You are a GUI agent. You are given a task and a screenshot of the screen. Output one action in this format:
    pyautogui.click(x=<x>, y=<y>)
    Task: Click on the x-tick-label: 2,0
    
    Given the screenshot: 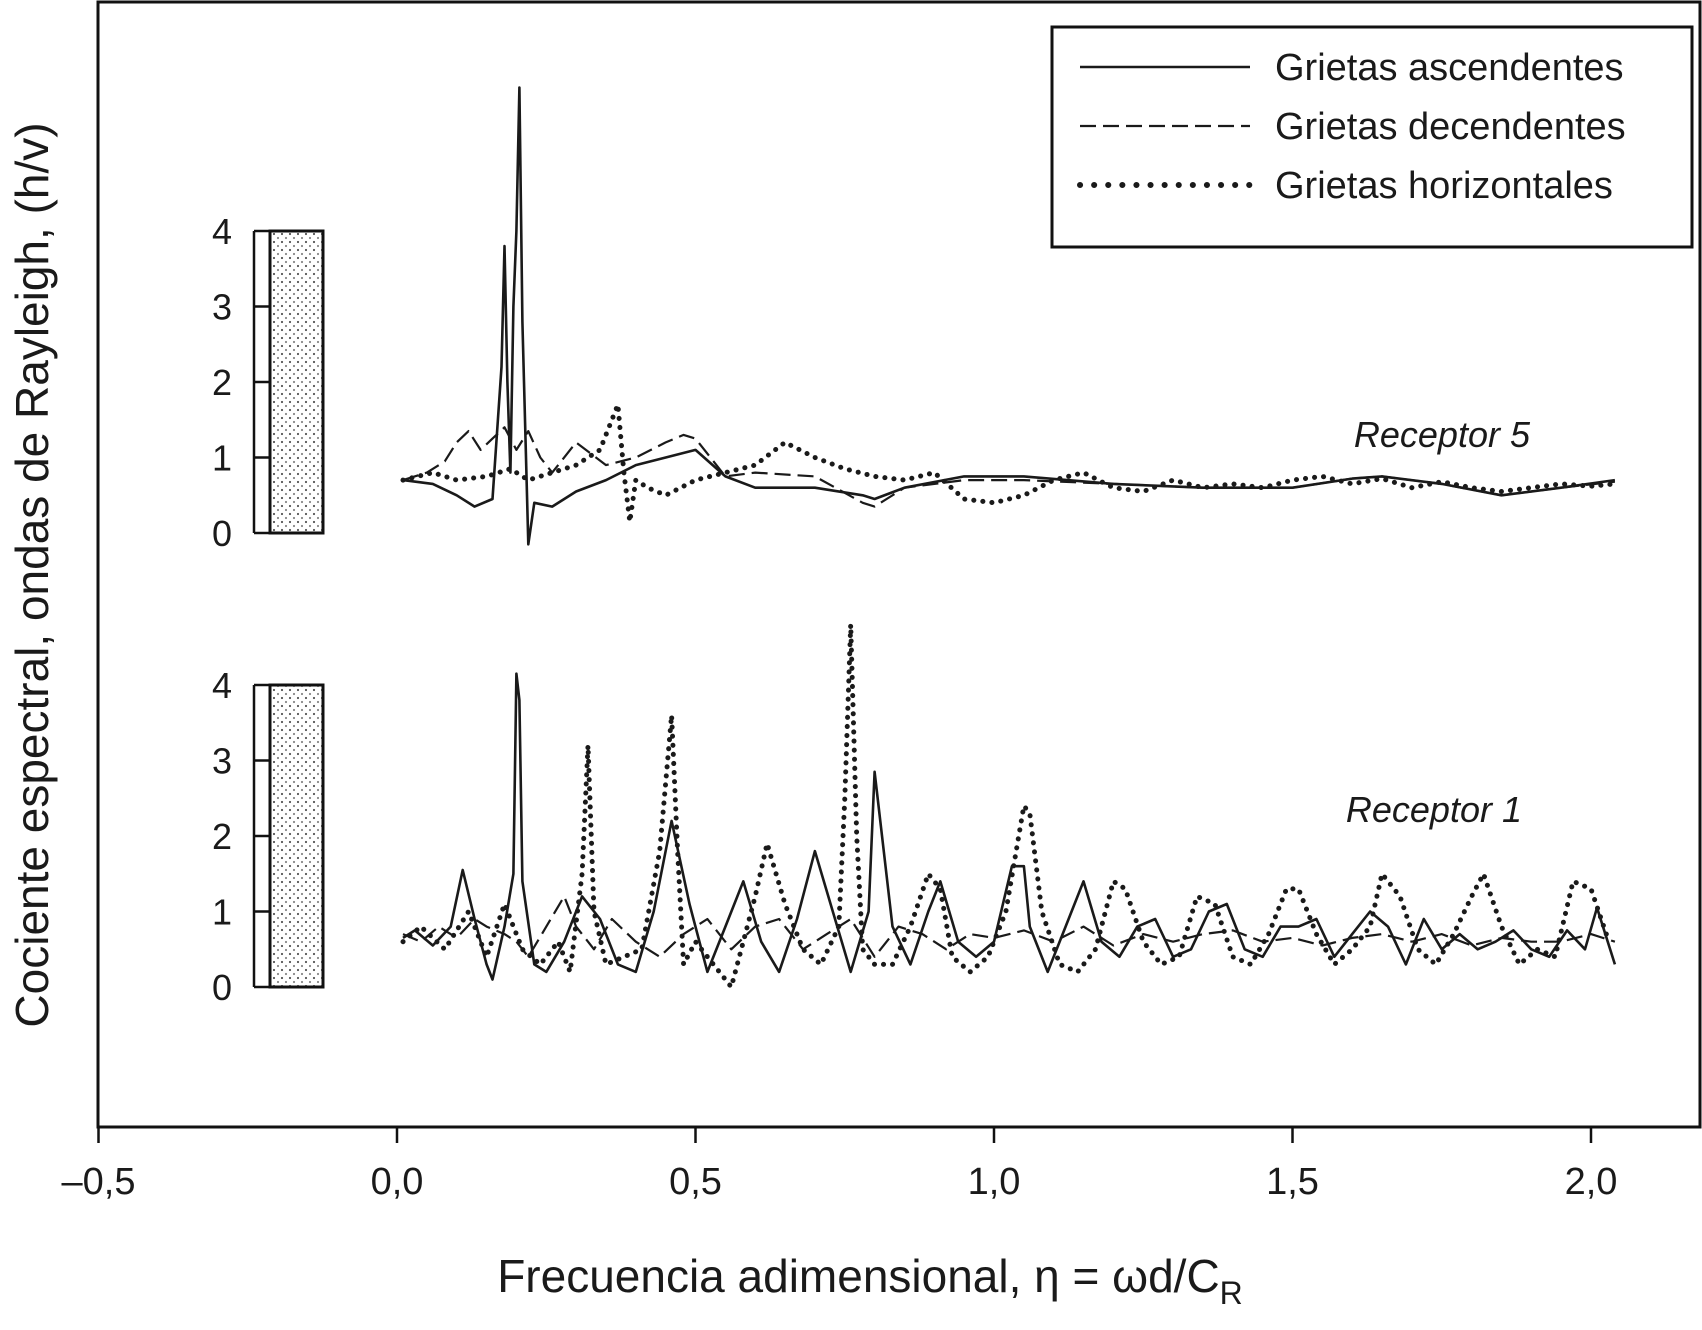 What is the action you would take?
    pyautogui.click(x=1591, y=1182)
    